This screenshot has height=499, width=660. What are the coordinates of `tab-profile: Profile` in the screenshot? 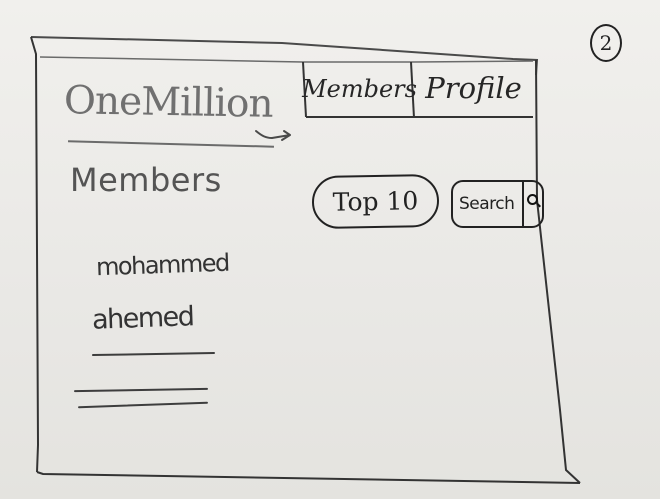 It's located at (473, 88).